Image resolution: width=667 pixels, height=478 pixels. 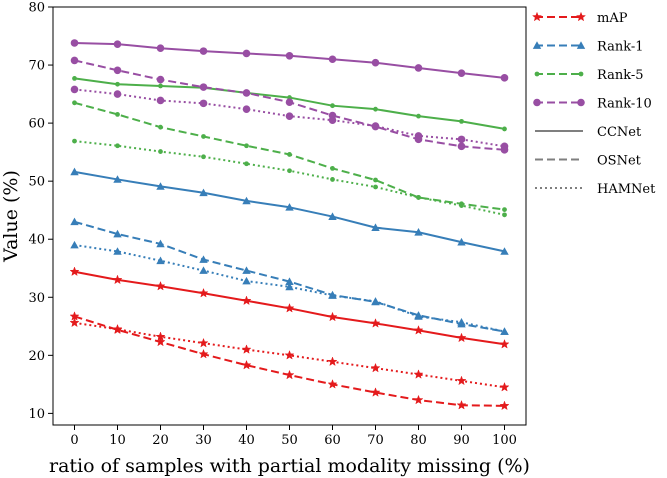 I want to click on x-axis: 0 10 20 30 40 50 60 70 80 90 100, so click(x=293, y=436).